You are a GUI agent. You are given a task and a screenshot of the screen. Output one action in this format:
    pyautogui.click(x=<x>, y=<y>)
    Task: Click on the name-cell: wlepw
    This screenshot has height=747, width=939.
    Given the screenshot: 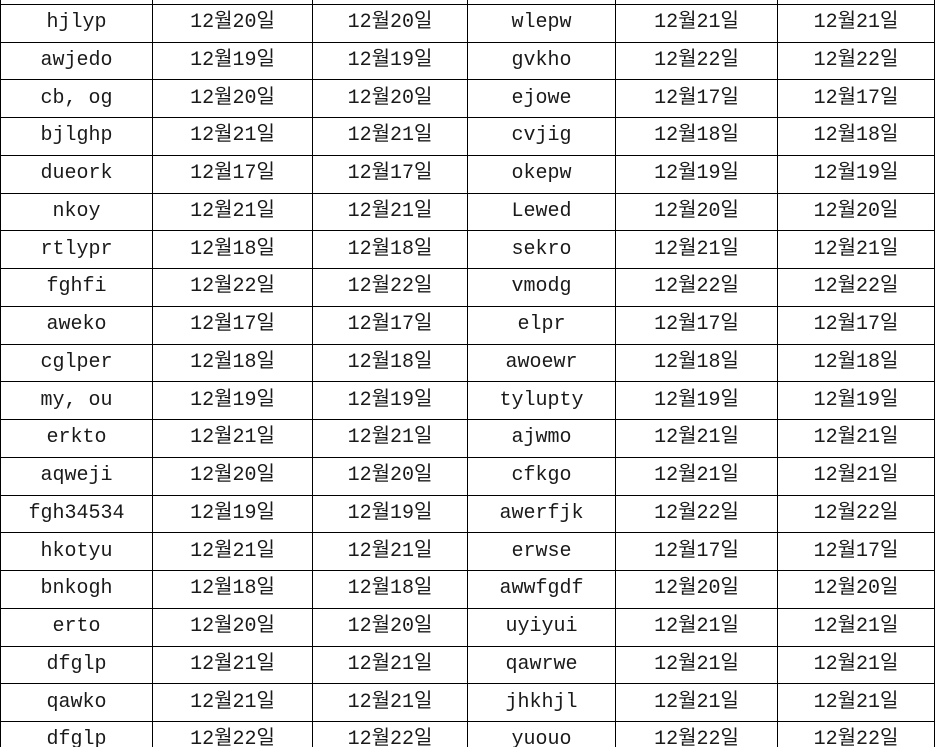 What is the action you would take?
    pyautogui.click(x=541, y=23)
    